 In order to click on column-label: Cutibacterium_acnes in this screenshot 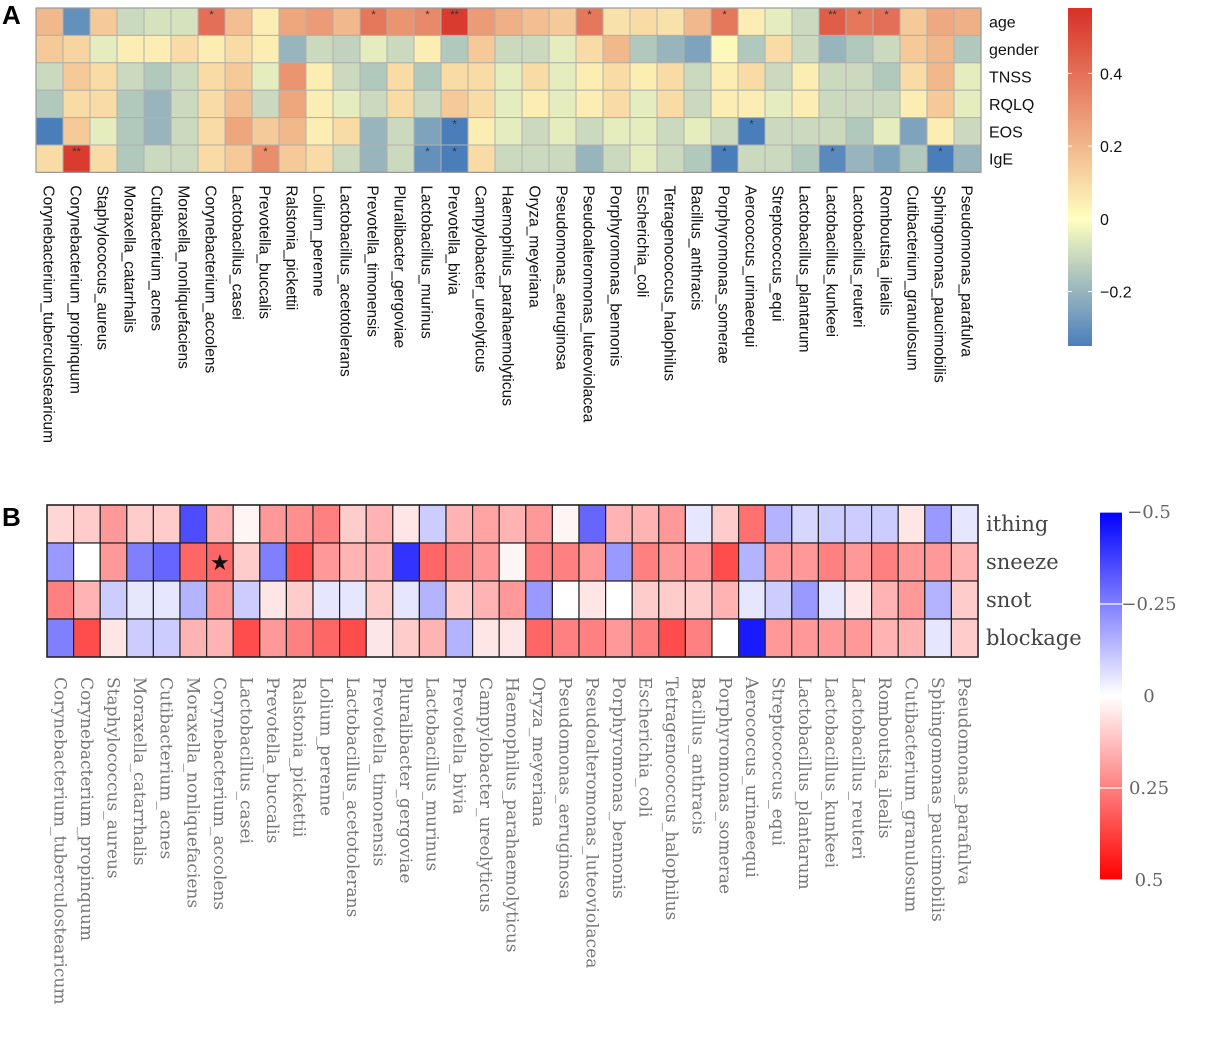, I will do `click(156, 258)`.